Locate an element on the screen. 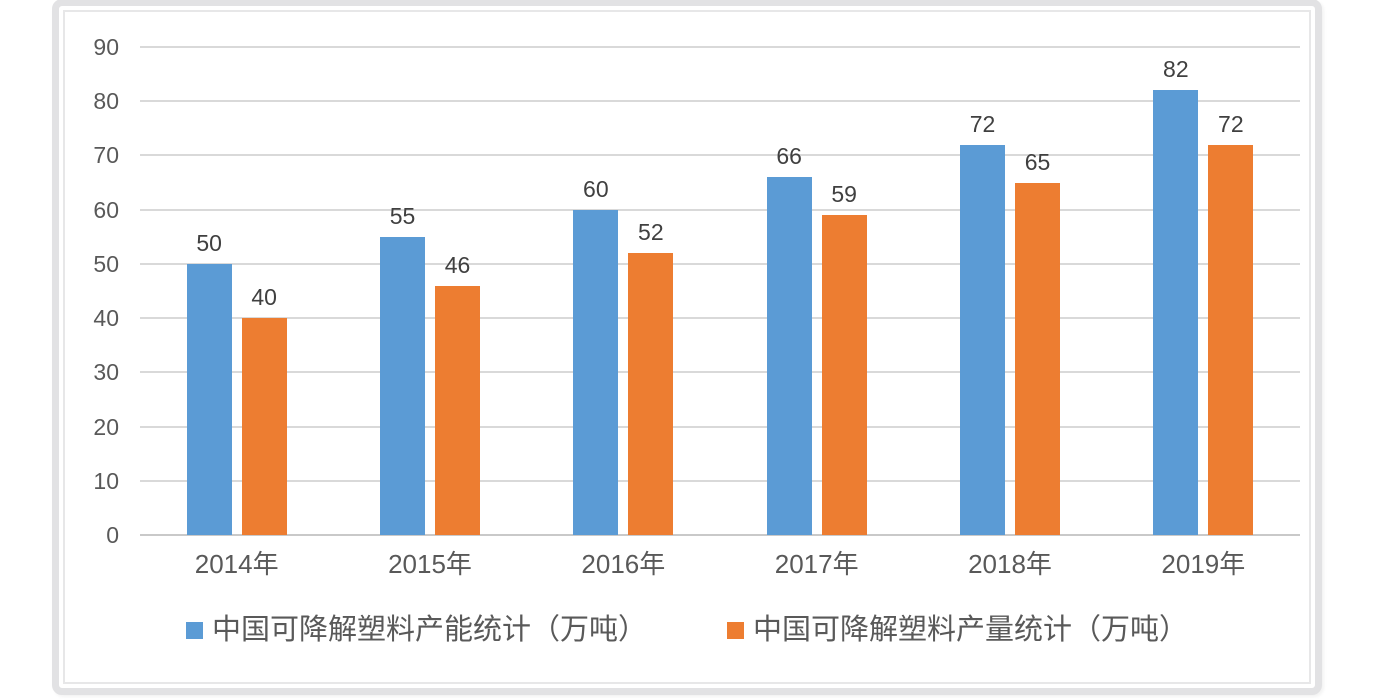 This screenshot has height=700, width=1398. bar-output-2014年 is located at coordinates (264, 426).